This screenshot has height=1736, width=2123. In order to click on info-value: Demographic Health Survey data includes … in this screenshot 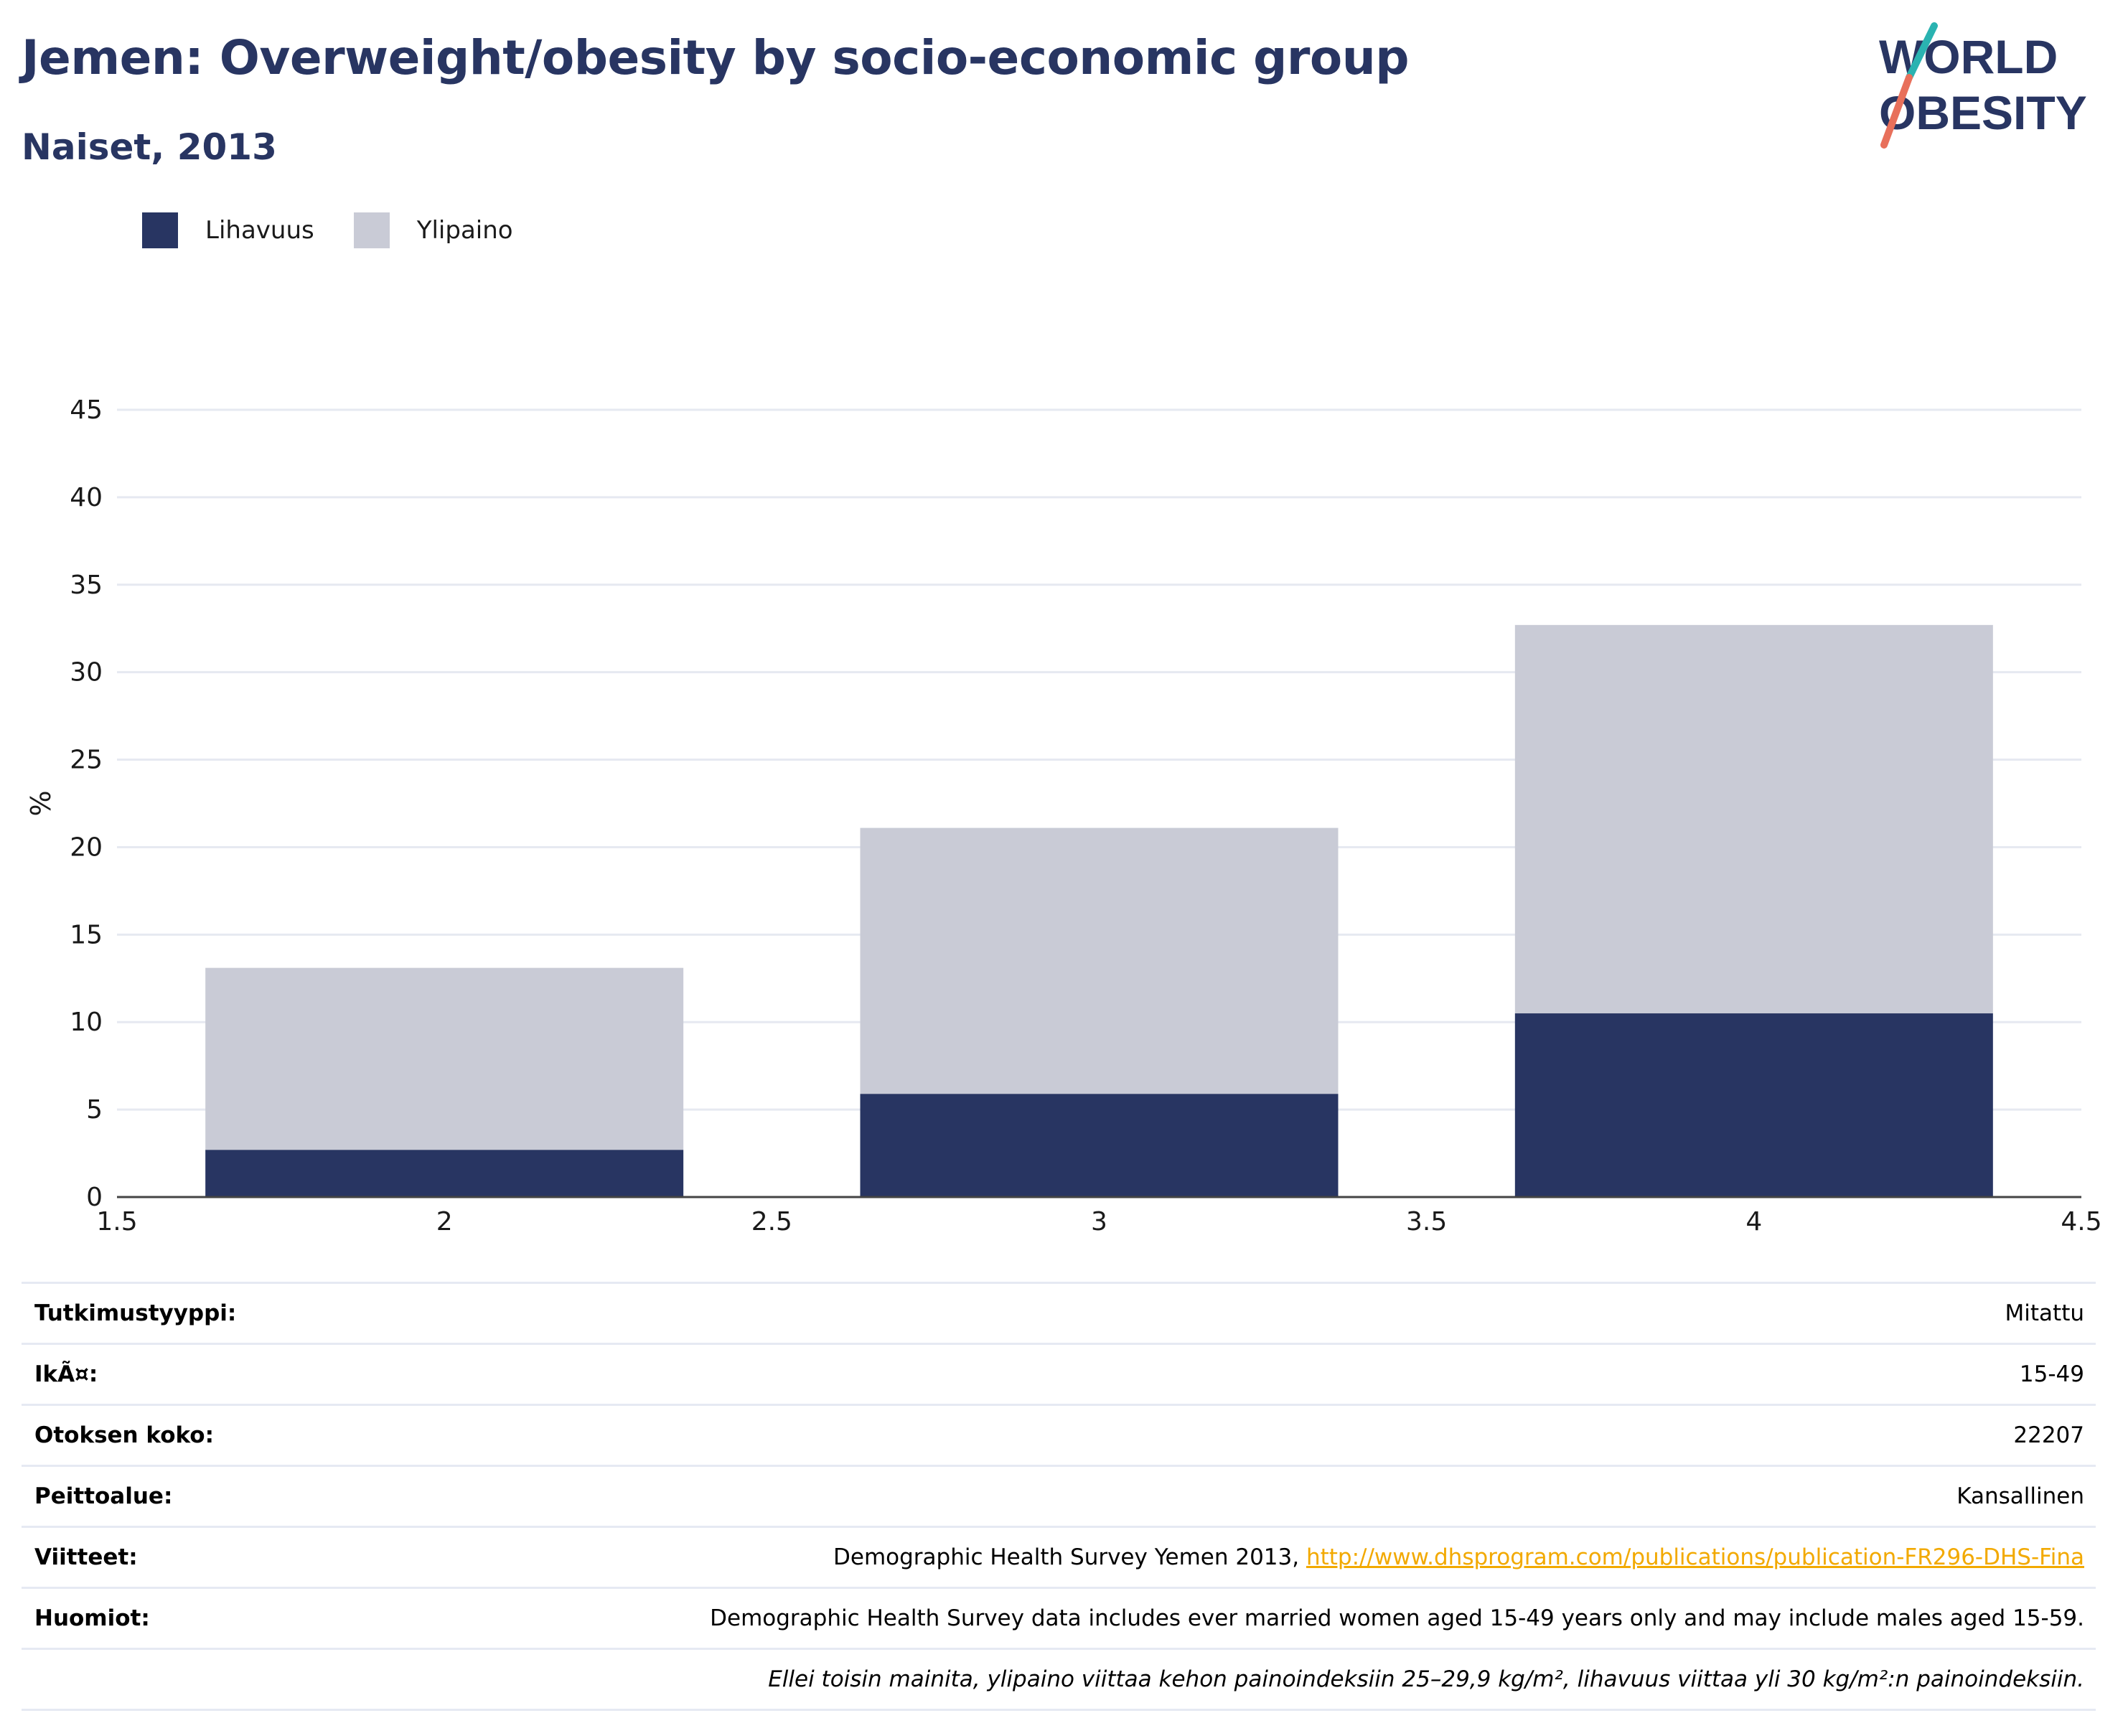, I will do `click(1397, 1618)`.